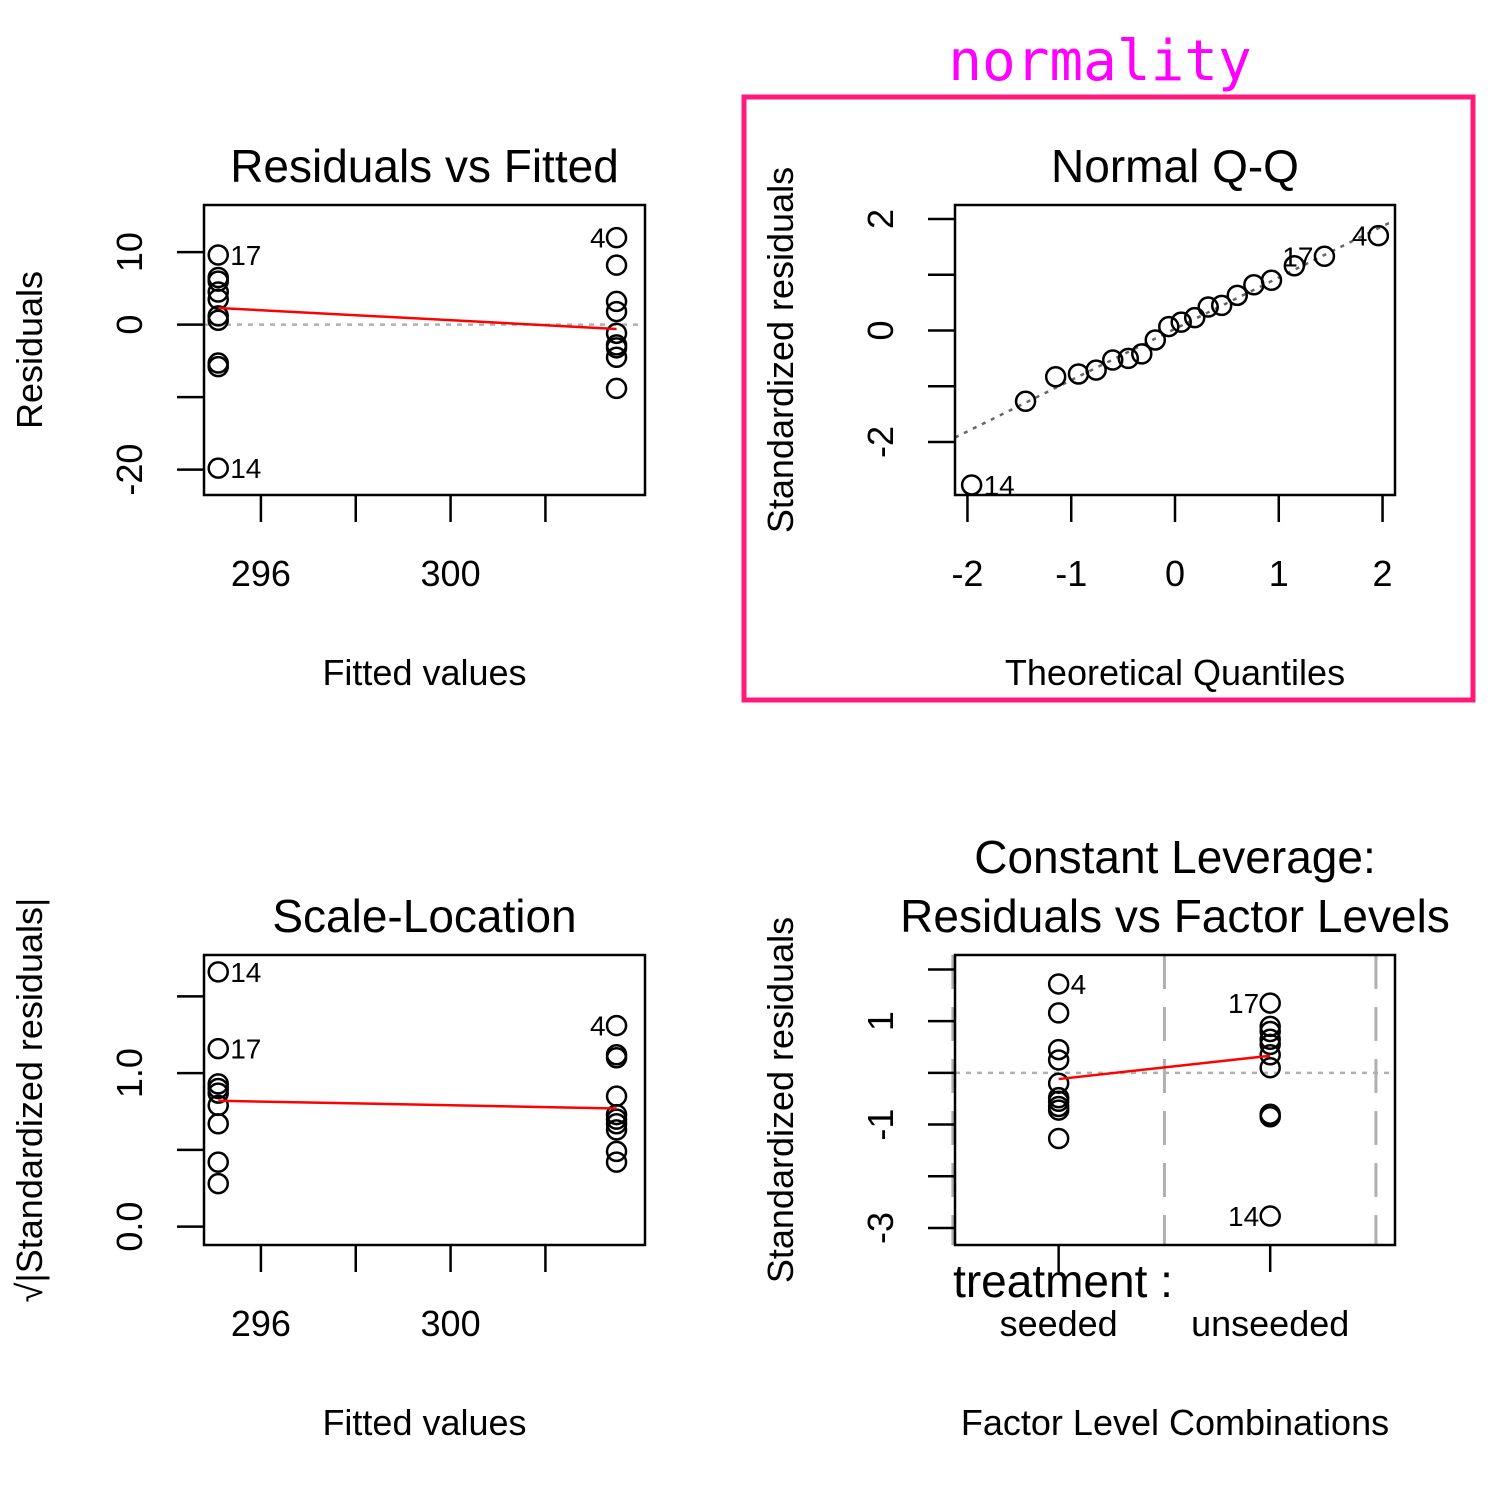 The width and height of the screenshot is (1500, 1500). What do you see at coordinates (29, 350) in the screenshot?
I see `y-axis-label: Residuals` at bounding box center [29, 350].